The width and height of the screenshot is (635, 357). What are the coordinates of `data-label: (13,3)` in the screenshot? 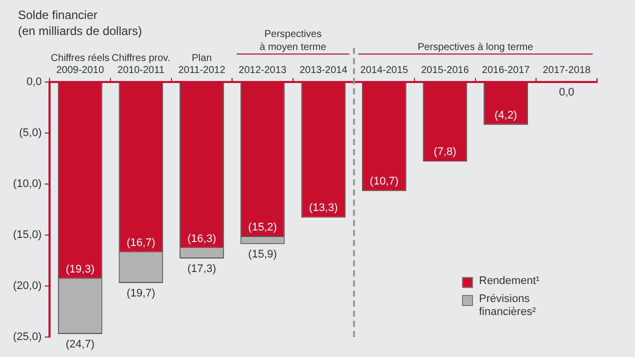 It's located at (323, 208).